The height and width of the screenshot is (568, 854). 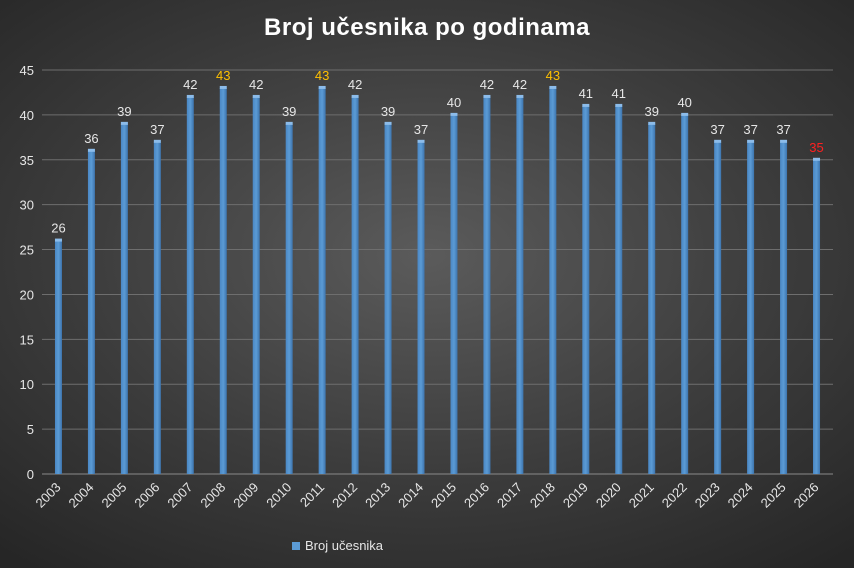 I want to click on x-tick-label: 2022, so click(x=674, y=495).